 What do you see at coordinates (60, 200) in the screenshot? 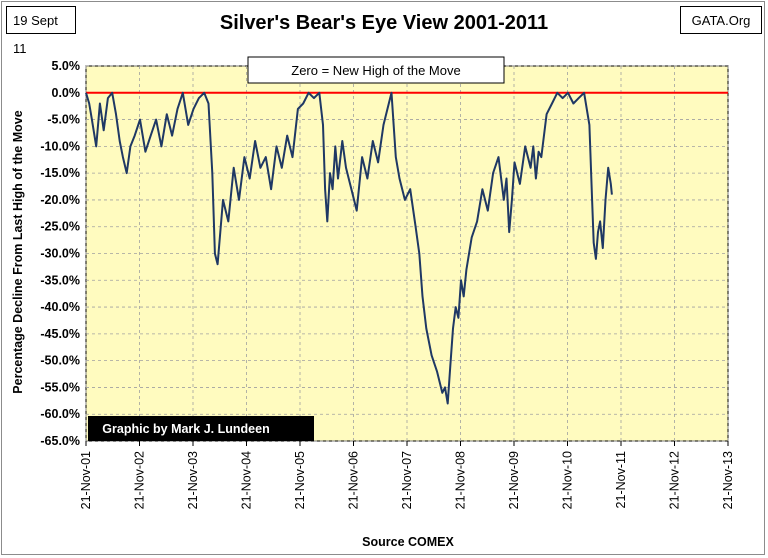
I see `y-tick-label: -20.0%` at bounding box center [60, 200].